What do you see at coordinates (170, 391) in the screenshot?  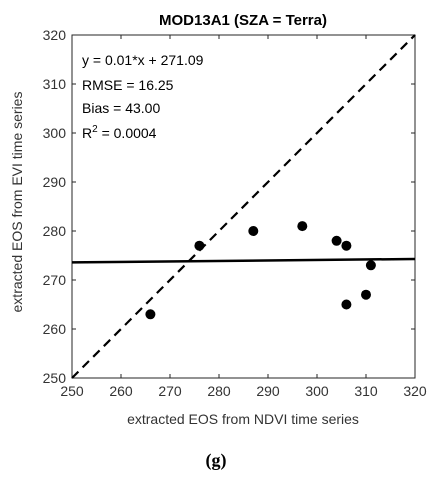 I see `x-tick-label: 270` at bounding box center [170, 391].